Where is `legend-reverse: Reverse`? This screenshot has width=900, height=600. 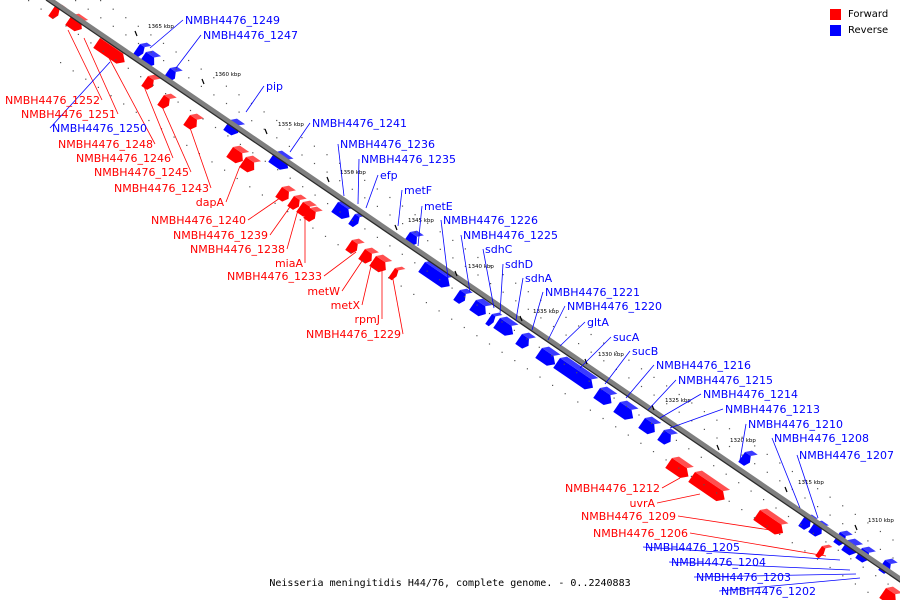 legend-reverse: Reverse is located at coordinates (865, 30).